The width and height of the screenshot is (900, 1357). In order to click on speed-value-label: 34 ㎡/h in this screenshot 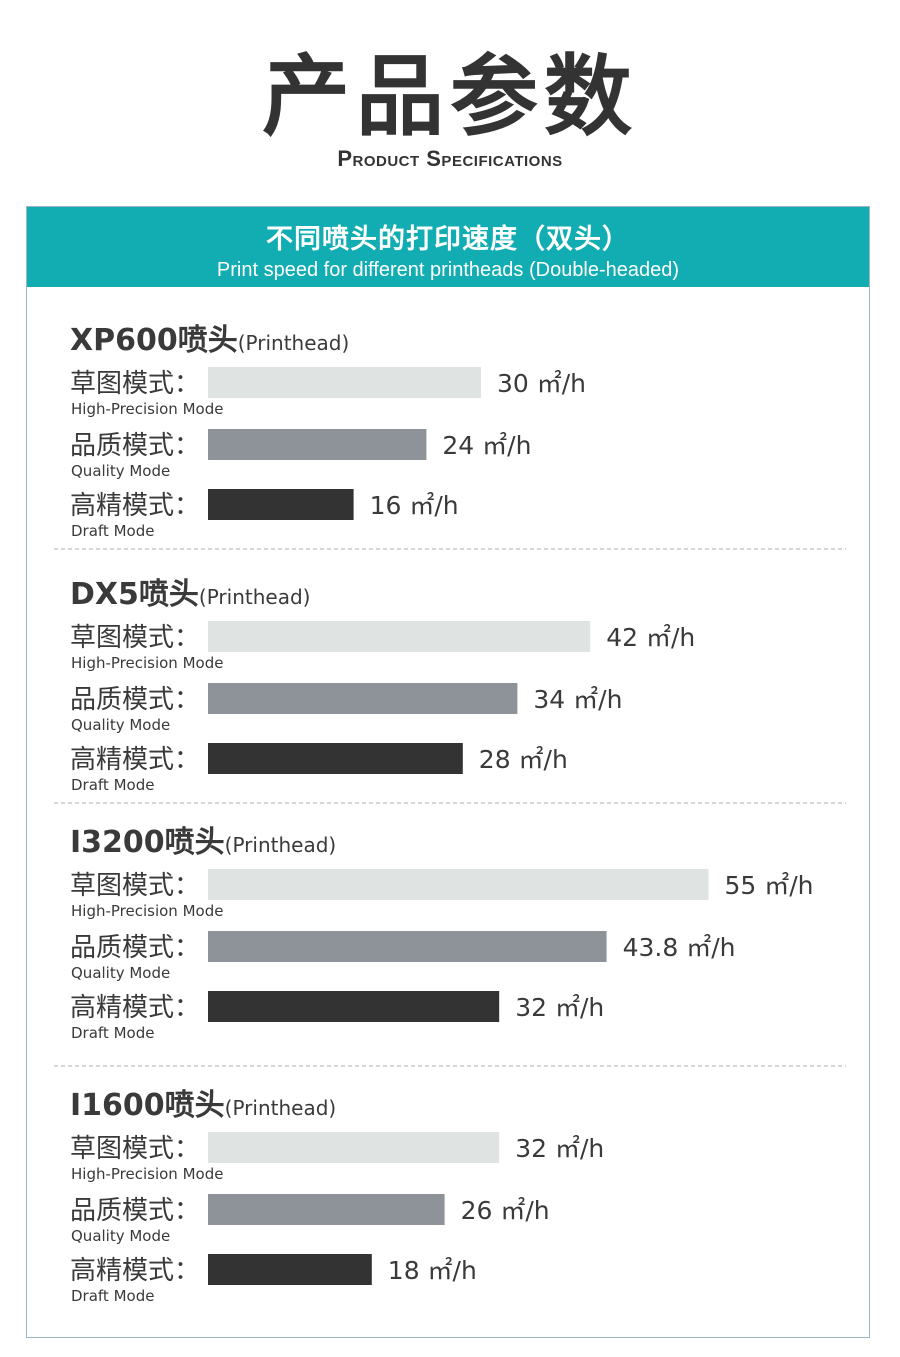, I will do `click(577, 699)`.